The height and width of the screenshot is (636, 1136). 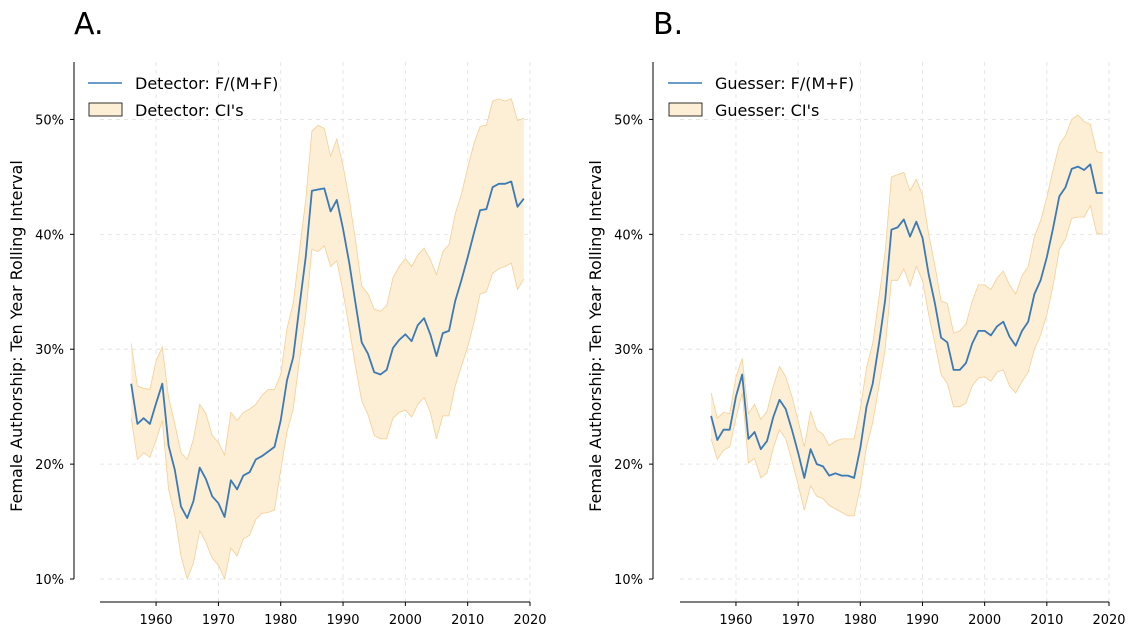 I want to click on panel-b-y-ticks: 10% 20% 30% 40% 50%, so click(x=633, y=350).